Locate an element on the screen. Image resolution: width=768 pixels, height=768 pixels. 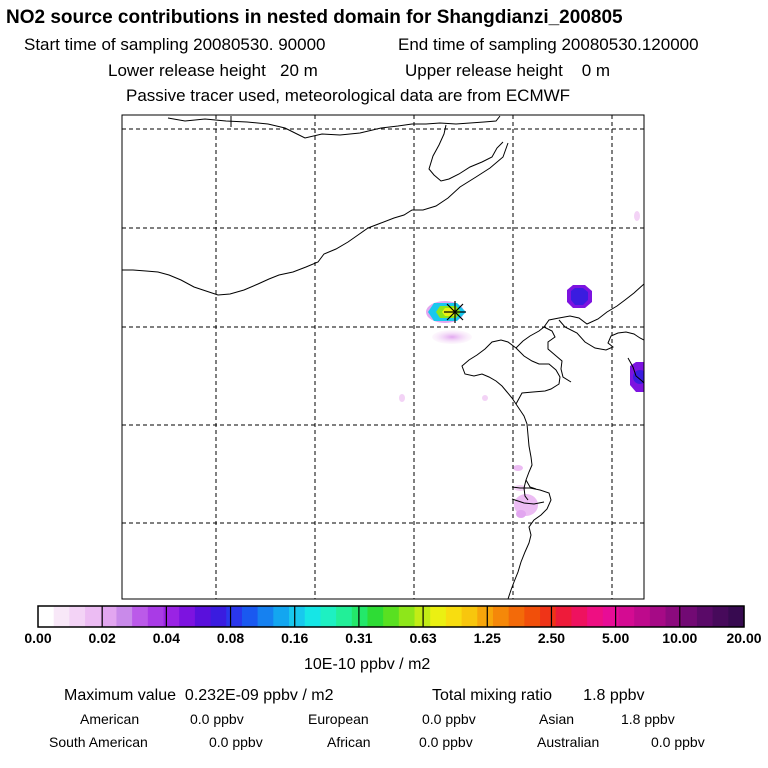
lower-height-label: Lower release height 20 m is located at coordinates (213, 70).